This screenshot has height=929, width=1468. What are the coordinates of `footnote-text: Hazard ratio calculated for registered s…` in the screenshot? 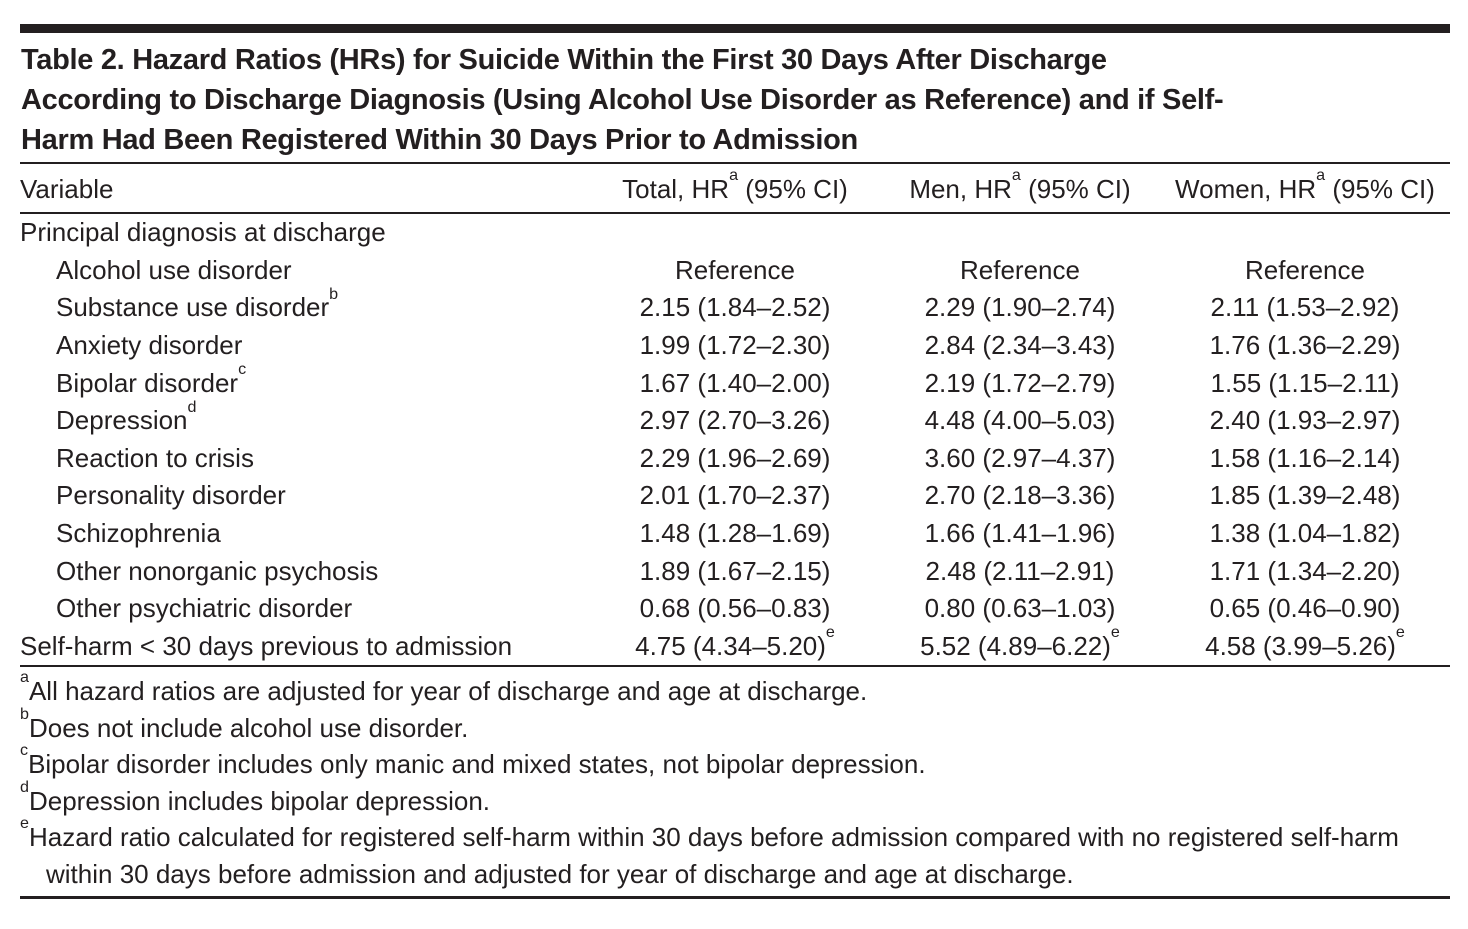 It's located at (713, 855).